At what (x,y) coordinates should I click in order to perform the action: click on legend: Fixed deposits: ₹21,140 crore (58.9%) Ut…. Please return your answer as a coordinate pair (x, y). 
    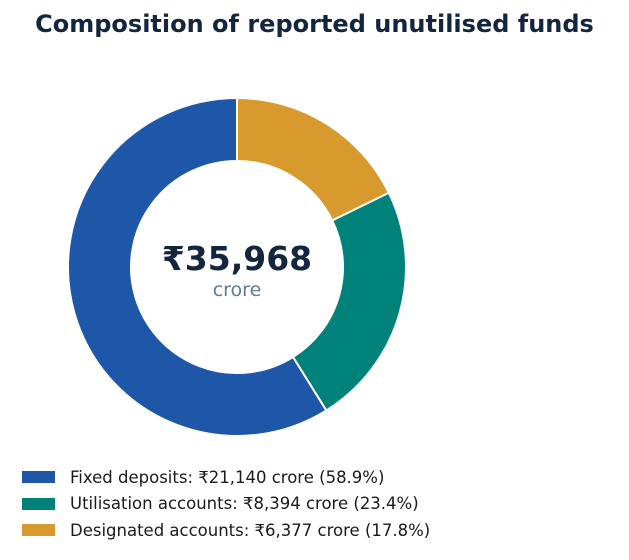
    Looking at the image, I should click on (322, 504).